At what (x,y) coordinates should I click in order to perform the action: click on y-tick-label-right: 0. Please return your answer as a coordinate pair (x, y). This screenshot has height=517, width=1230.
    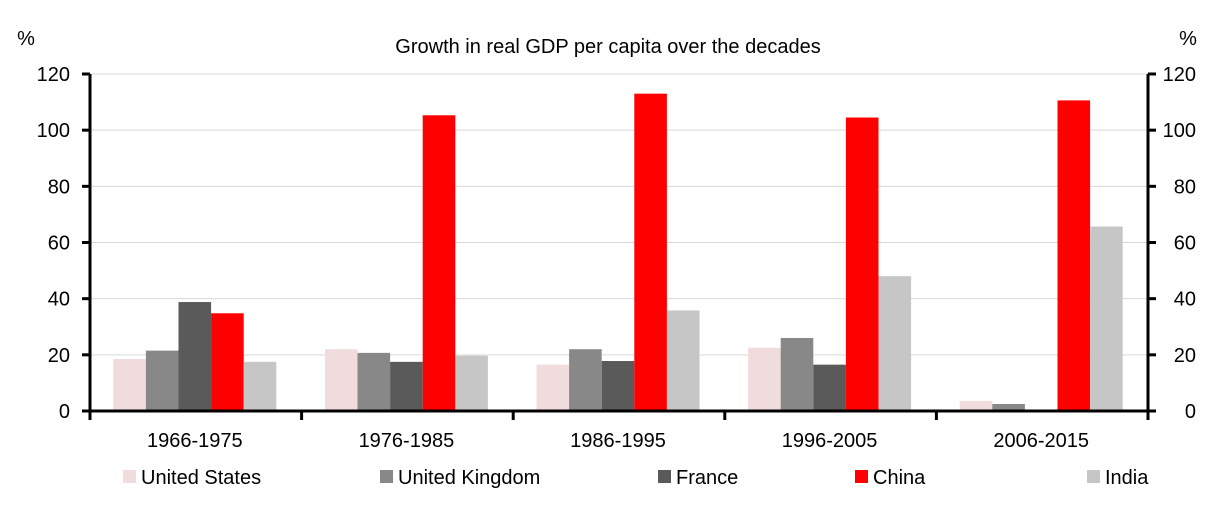
    Looking at the image, I should click on (1190, 412).